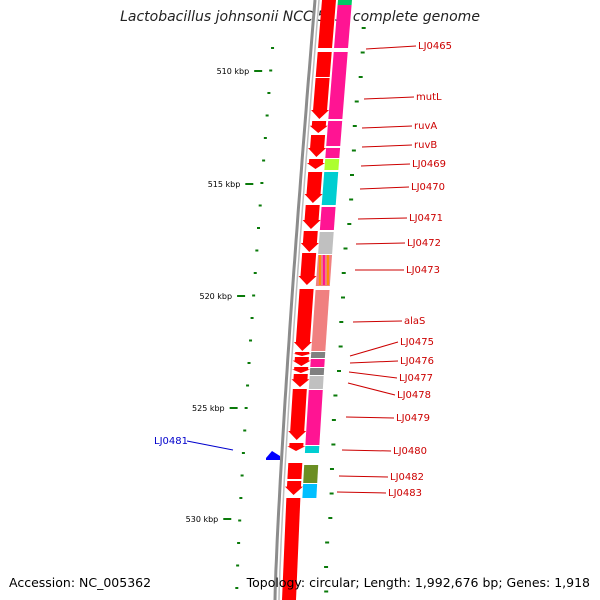  I want to click on gene-label-alaS: alaS, so click(414, 321).